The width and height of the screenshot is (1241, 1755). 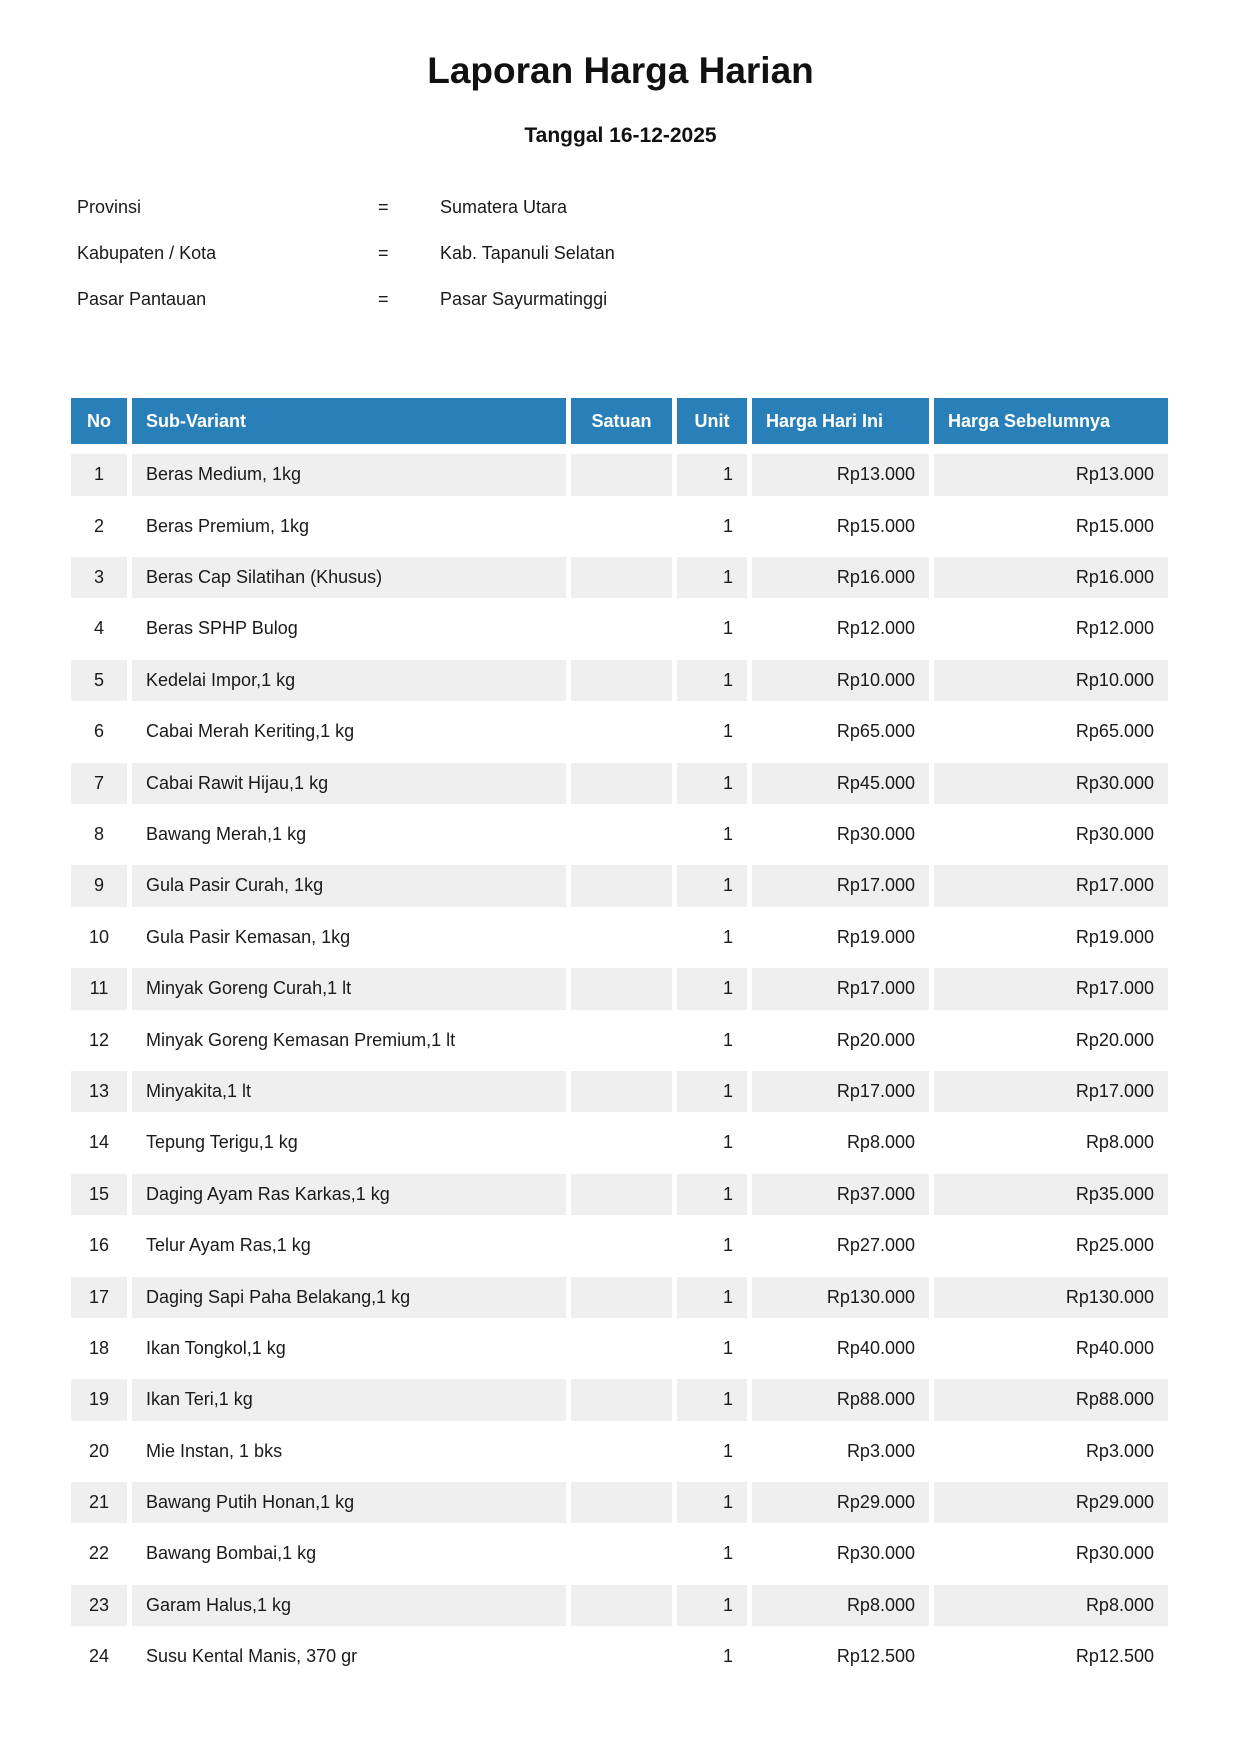 I want to click on cell-harga-hari-ini: Rp19.000, so click(x=840, y=937).